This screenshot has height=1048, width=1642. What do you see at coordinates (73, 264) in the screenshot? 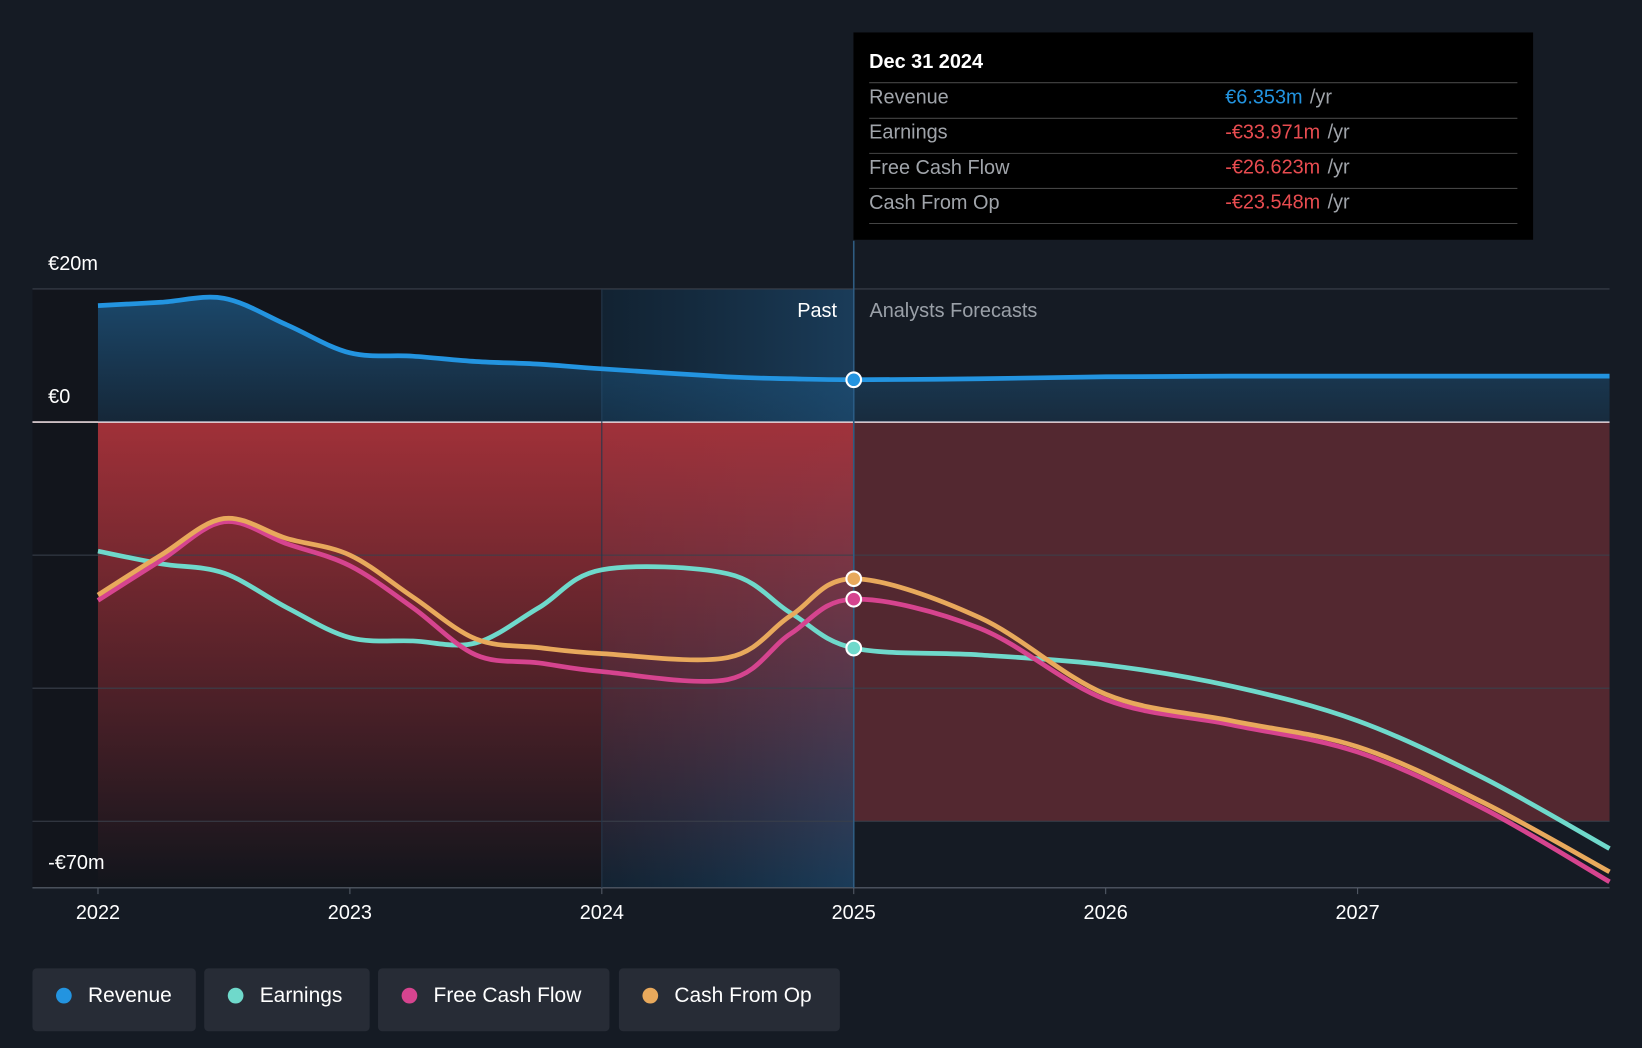
I see `y-tick-label: €20m` at bounding box center [73, 264].